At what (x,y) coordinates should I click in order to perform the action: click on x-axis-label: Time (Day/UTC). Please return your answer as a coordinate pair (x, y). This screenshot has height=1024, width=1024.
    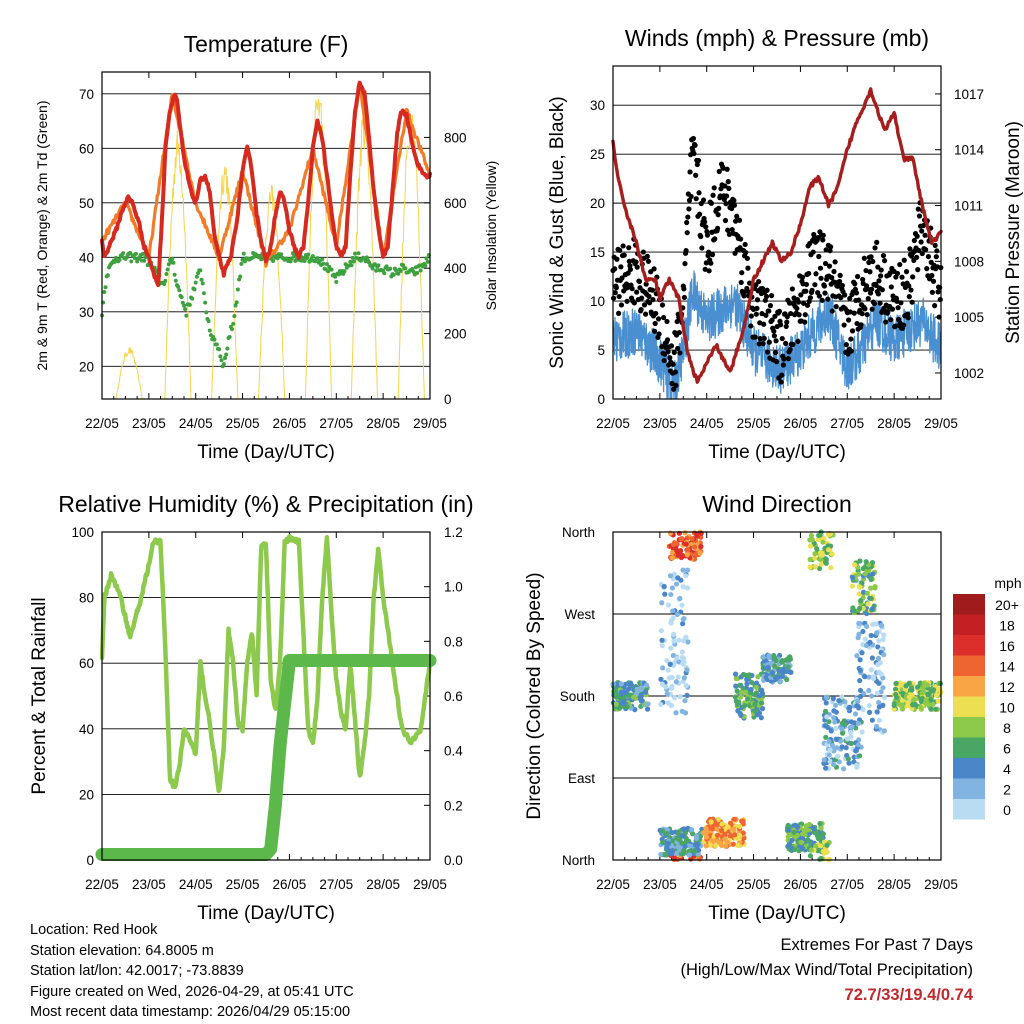
    Looking at the image, I should click on (266, 913).